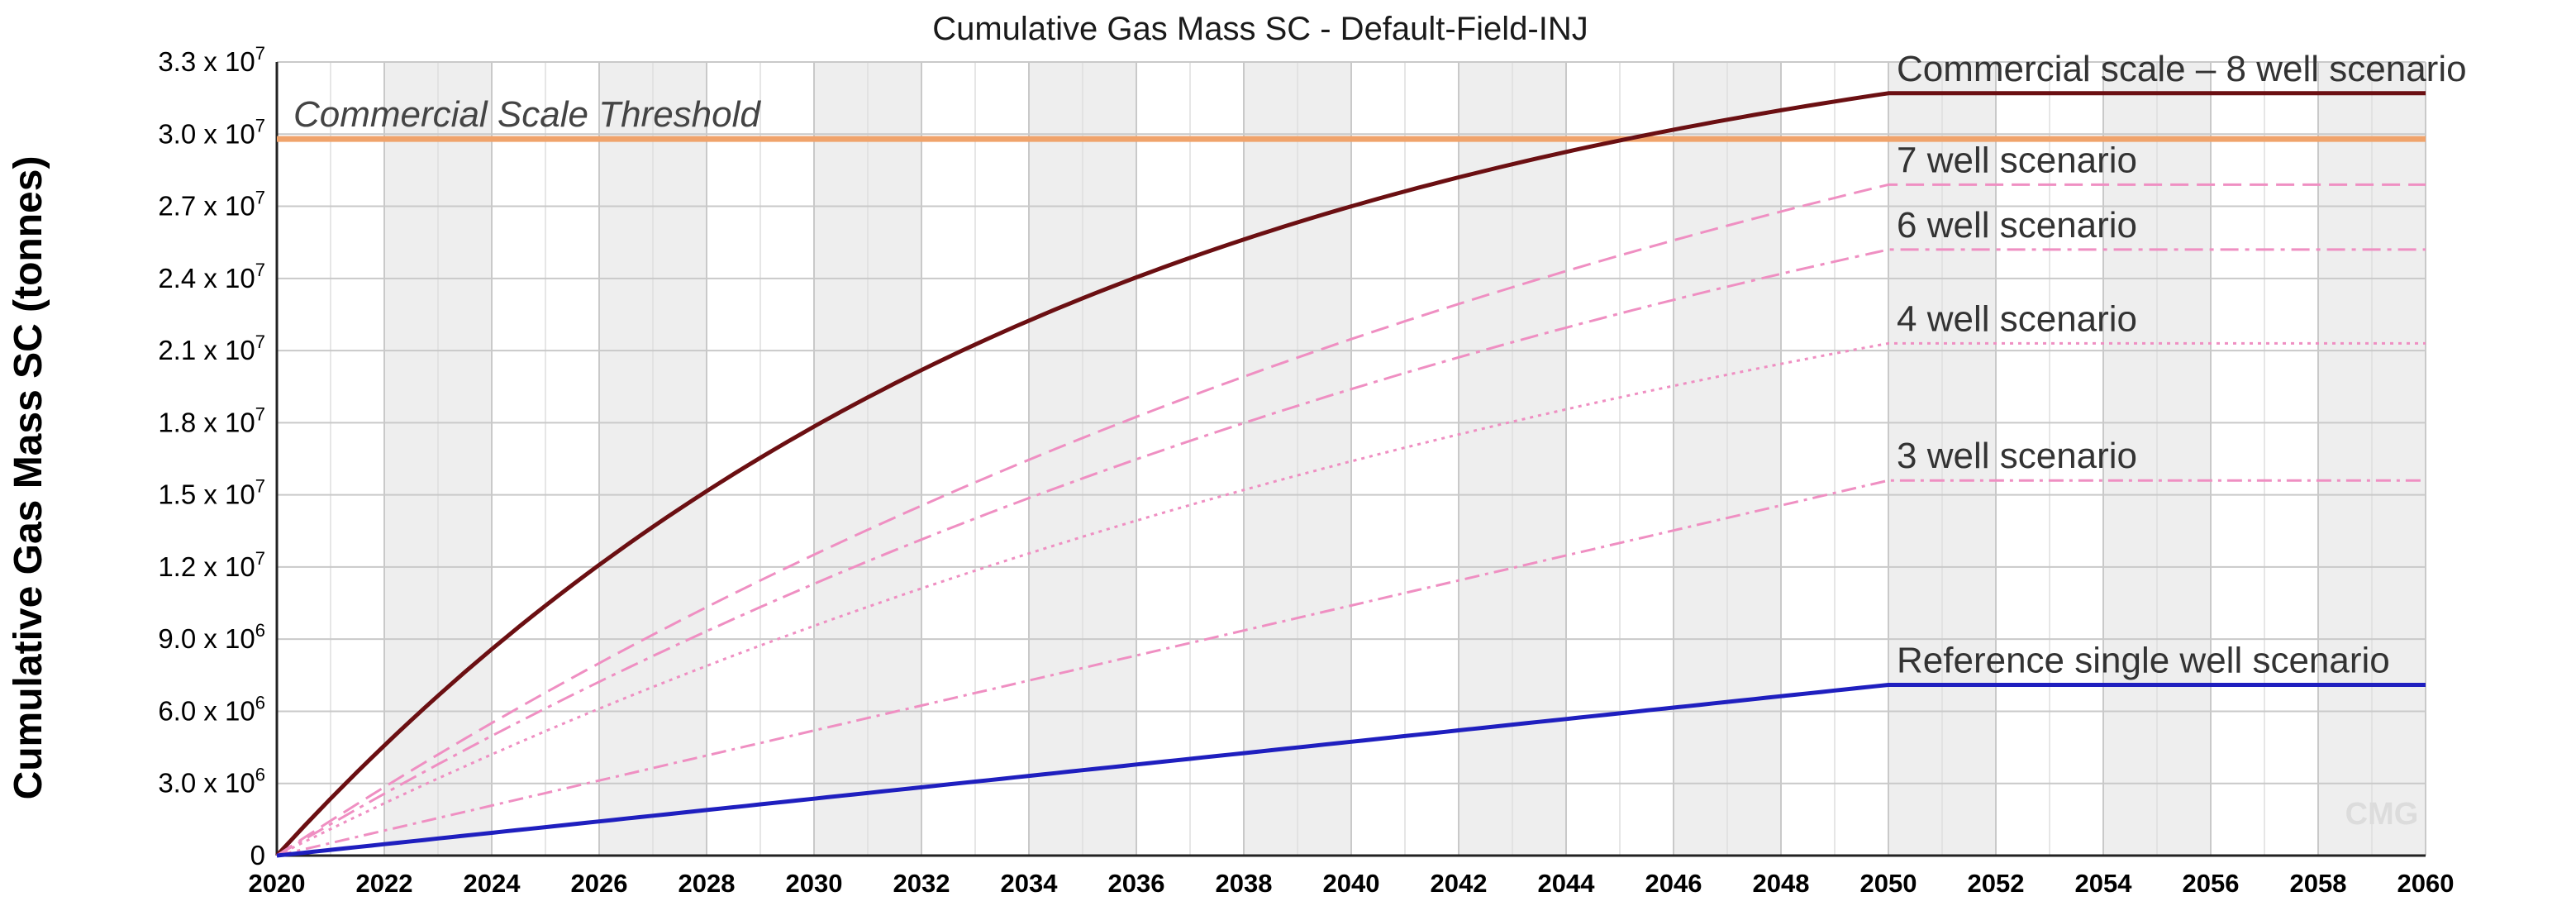 This screenshot has height=906, width=2576. I want to click on x-tick-label: 2022, so click(385, 883).